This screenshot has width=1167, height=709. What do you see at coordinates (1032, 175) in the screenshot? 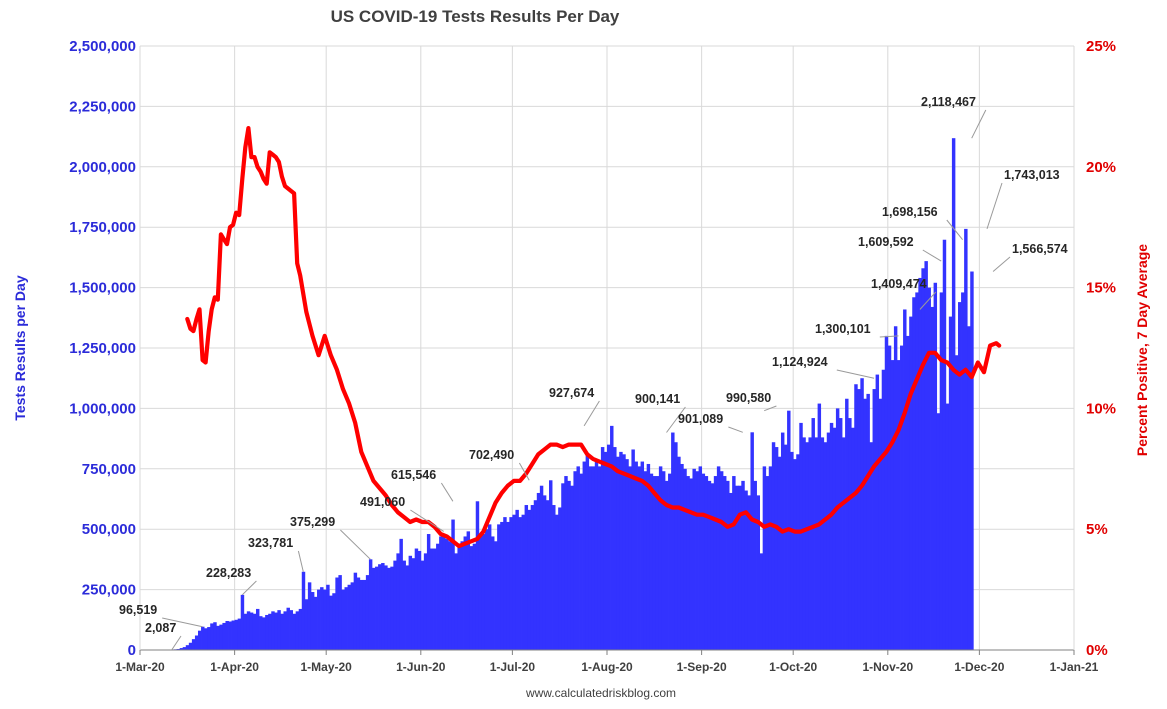
I see `annotation-label: 1,743,013` at bounding box center [1032, 175].